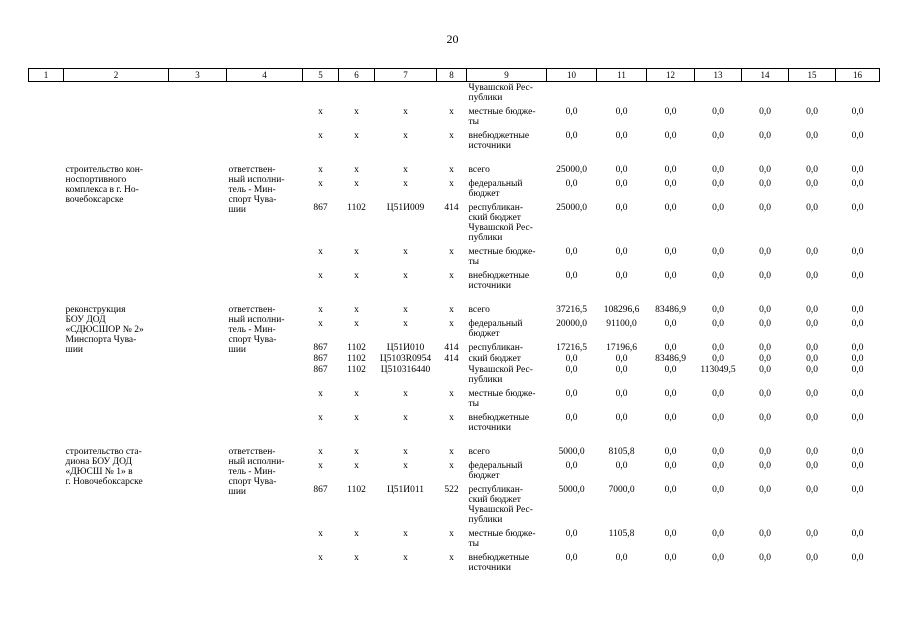 This screenshot has height=640, width=905. I want to click on column-number-cell: 8, so click(451, 75).